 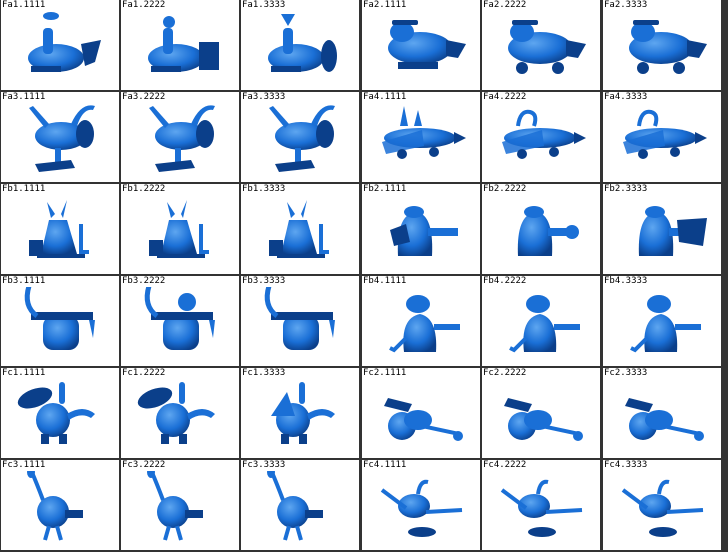 I want to click on cell-label: Fb4.2222, so click(x=506, y=281).